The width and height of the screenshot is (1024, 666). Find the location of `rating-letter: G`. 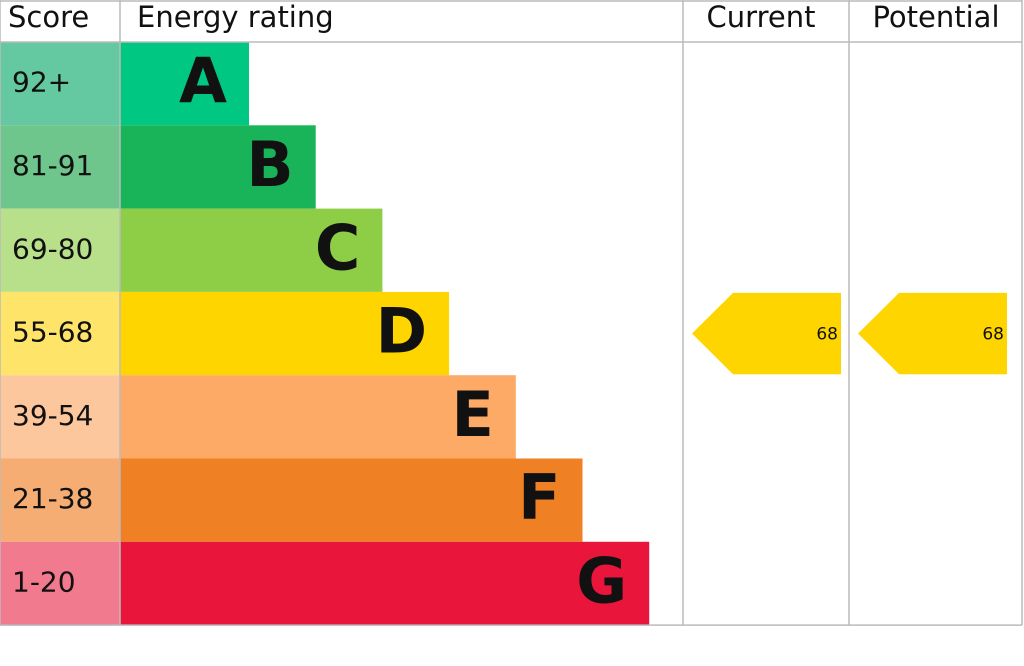

rating-letter: G is located at coordinates (601, 581).